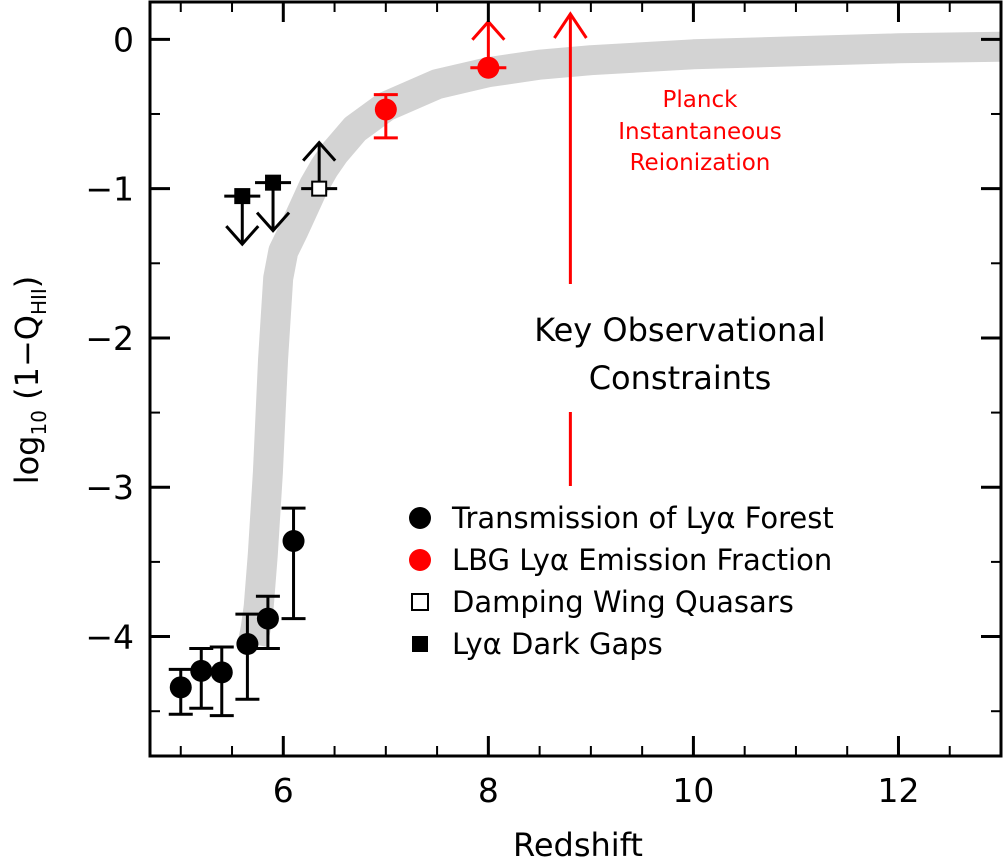  What do you see at coordinates (283, 790) in the screenshot?
I see `x-tick-label: 6` at bounding box center [283, 790].